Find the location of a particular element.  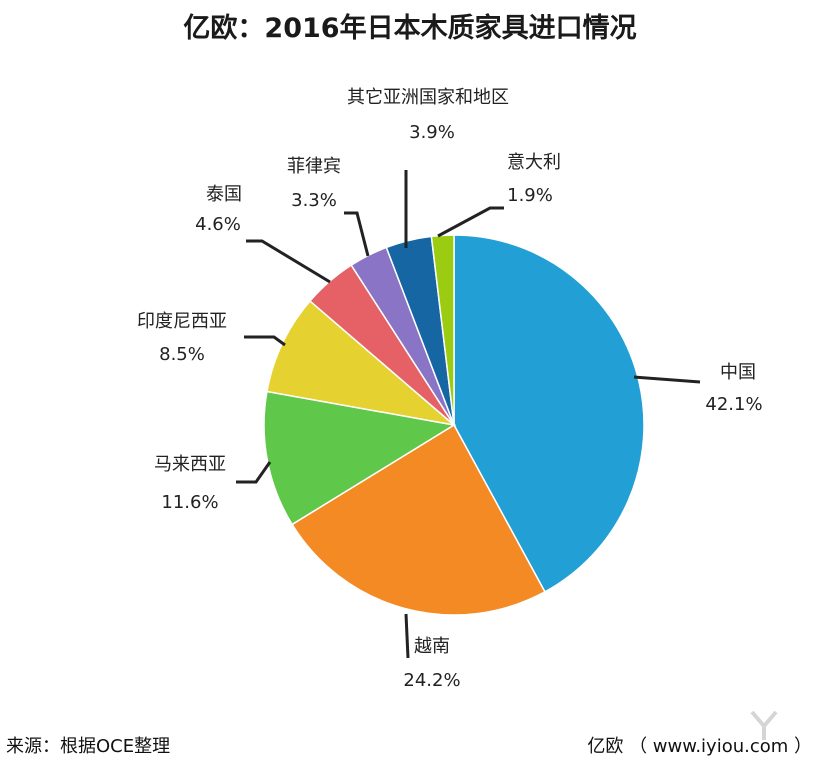

slice-value-label: 8.5% is located at coordinates (182, 354).